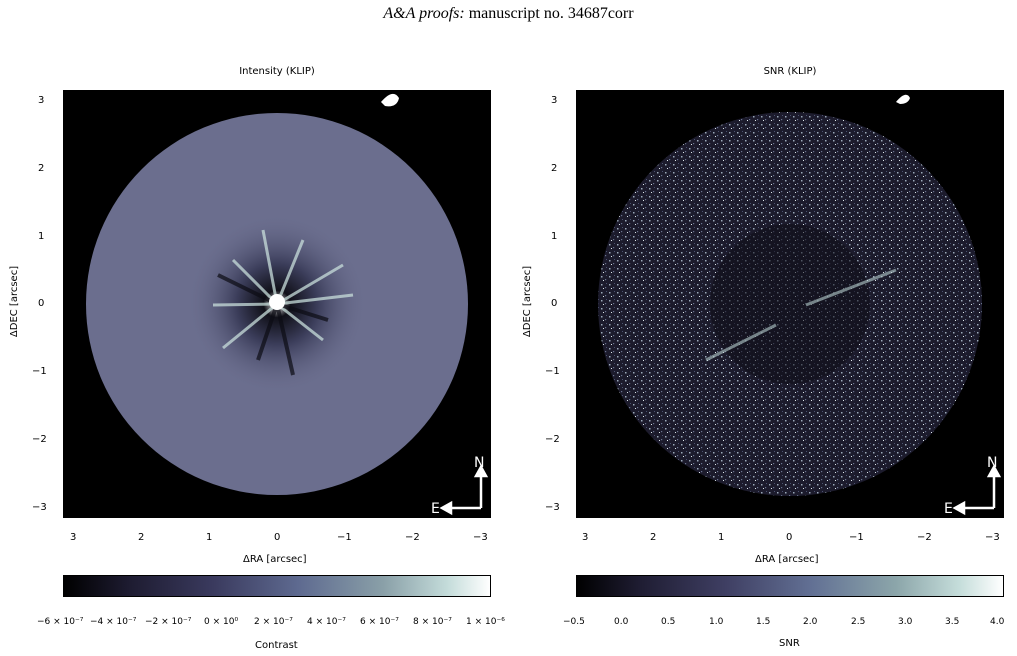 This screenshot has height=656, width=1017. I want to click on panel1-ytick: −3, so click(39, 507).